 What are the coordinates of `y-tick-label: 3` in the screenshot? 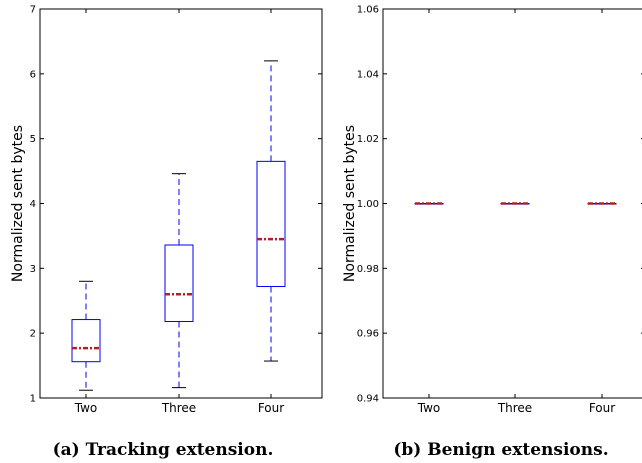 It's located at (33, 269).